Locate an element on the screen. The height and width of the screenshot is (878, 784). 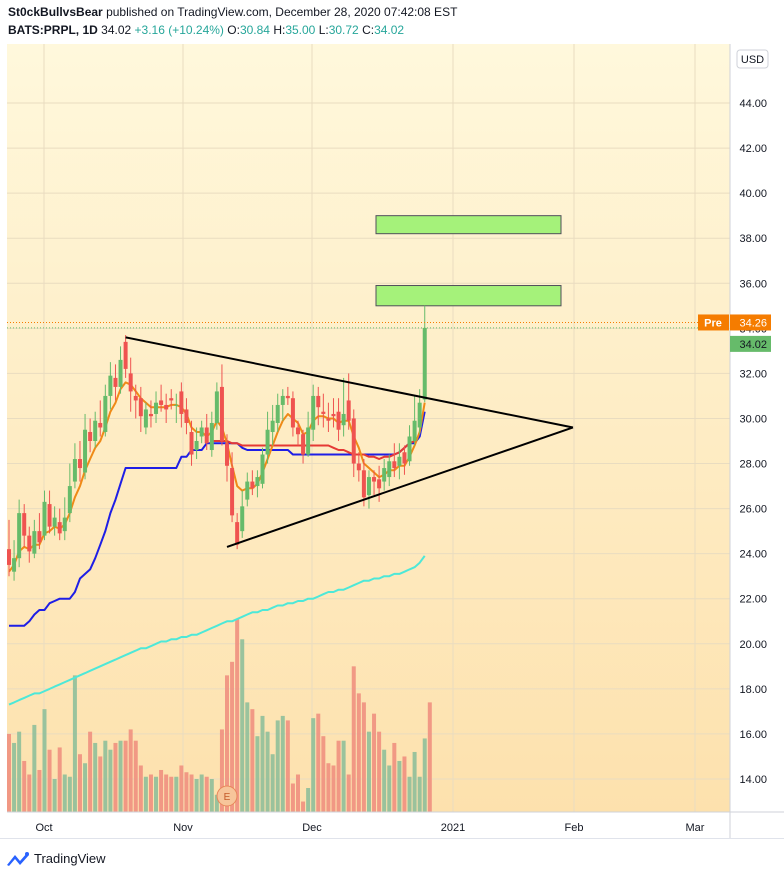
price-tick-label: 24.00 is located at coordinates (753, 555).